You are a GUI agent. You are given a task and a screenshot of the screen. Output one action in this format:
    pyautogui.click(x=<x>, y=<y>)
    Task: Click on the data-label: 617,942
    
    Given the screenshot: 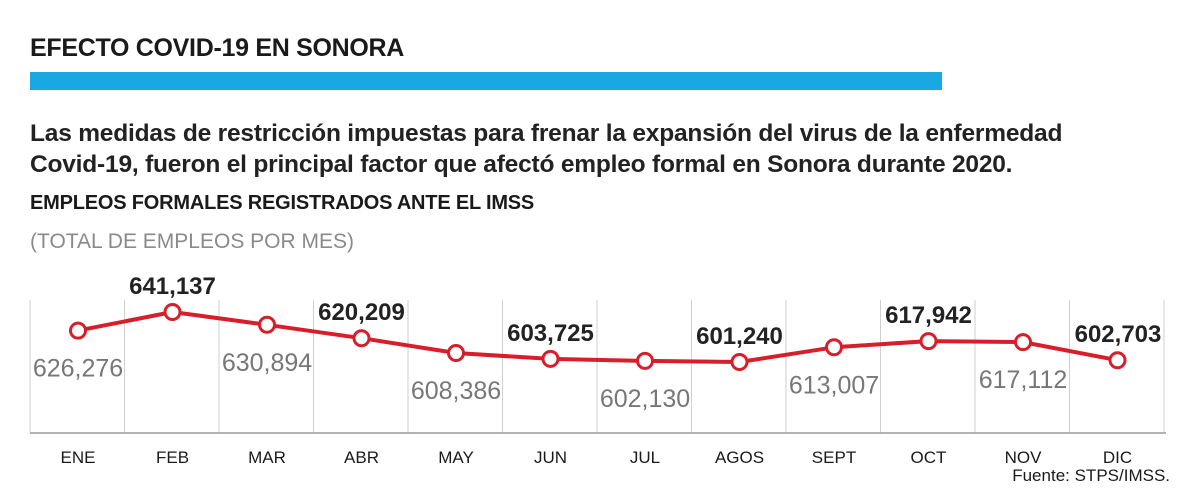 What is the action you would take?
    pyautogui.click(x=928, y=315)
    